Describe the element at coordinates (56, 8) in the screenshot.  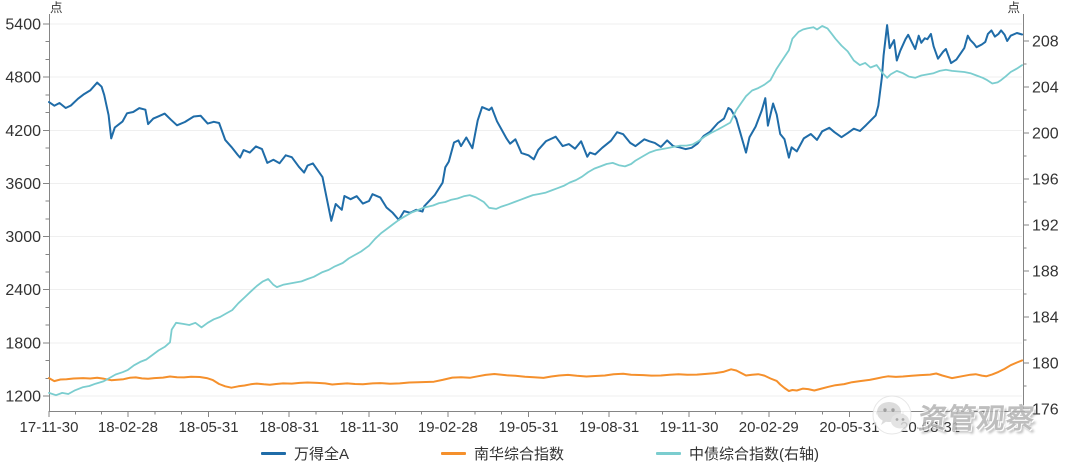
I see `y-left-axis-unit: 点` at that location.